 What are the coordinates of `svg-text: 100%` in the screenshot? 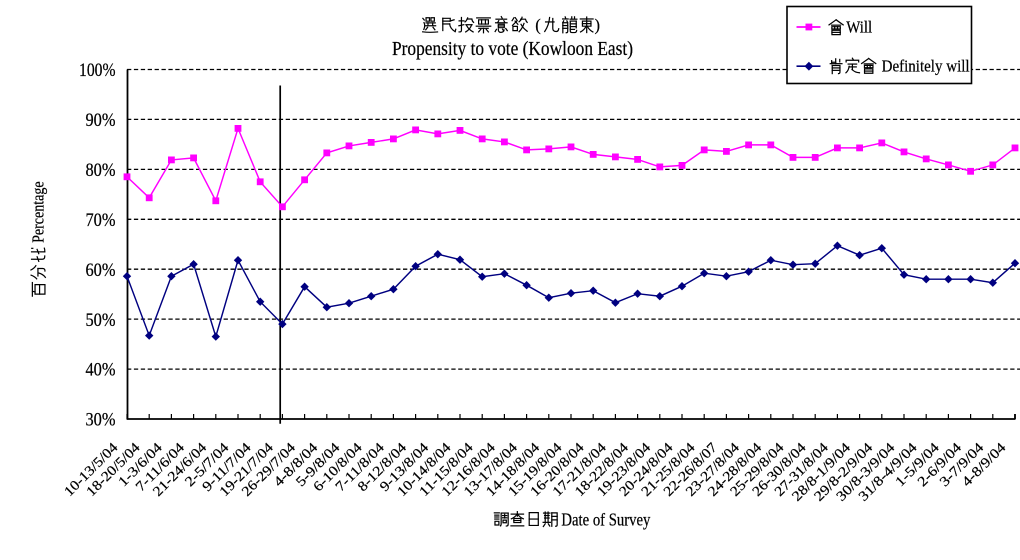 It's located at (97, 71).